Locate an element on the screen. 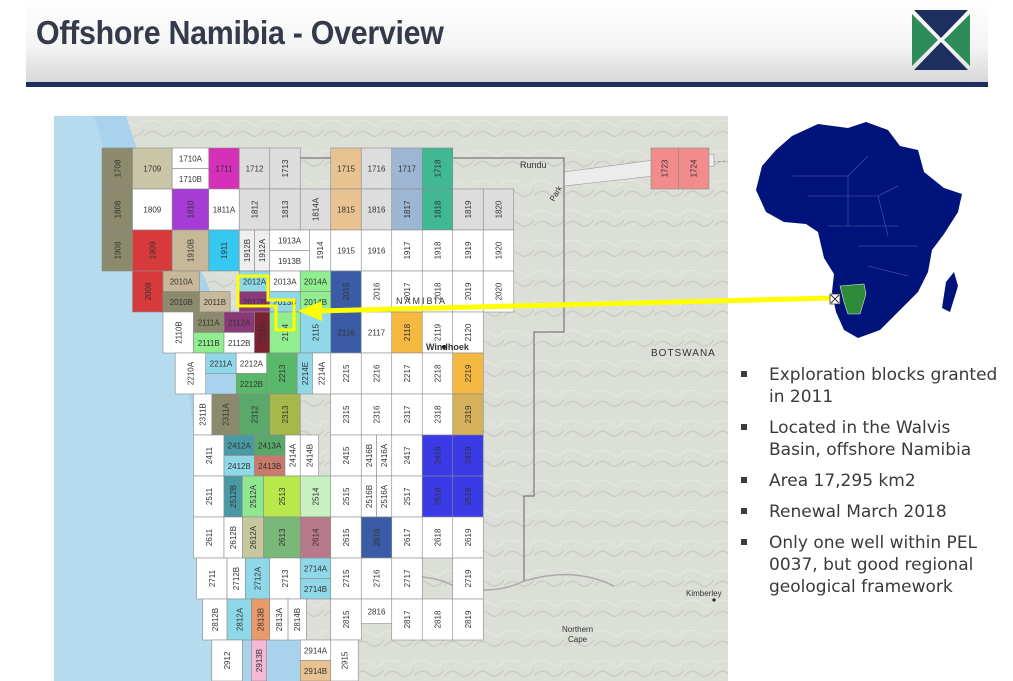 Image resolution: width=1013 pixels, height=681 pixels. company-logo-icon is located at coordinates (941, 40).